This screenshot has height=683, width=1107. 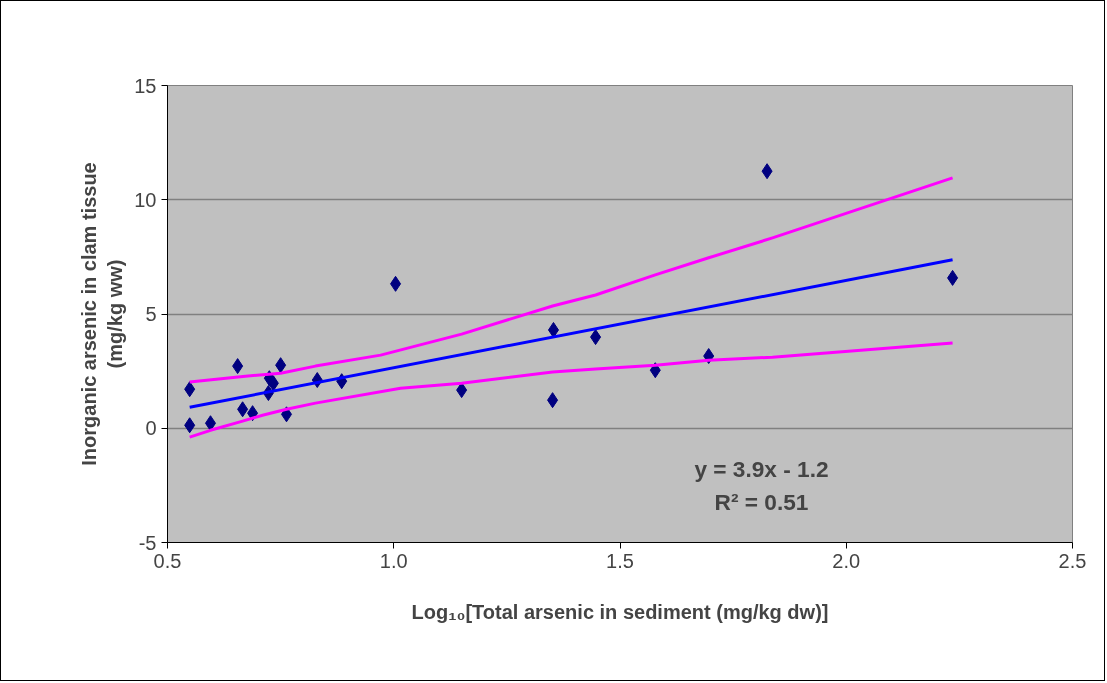 I want to click on y-tick-label: 10, so click(x=145, y=199).